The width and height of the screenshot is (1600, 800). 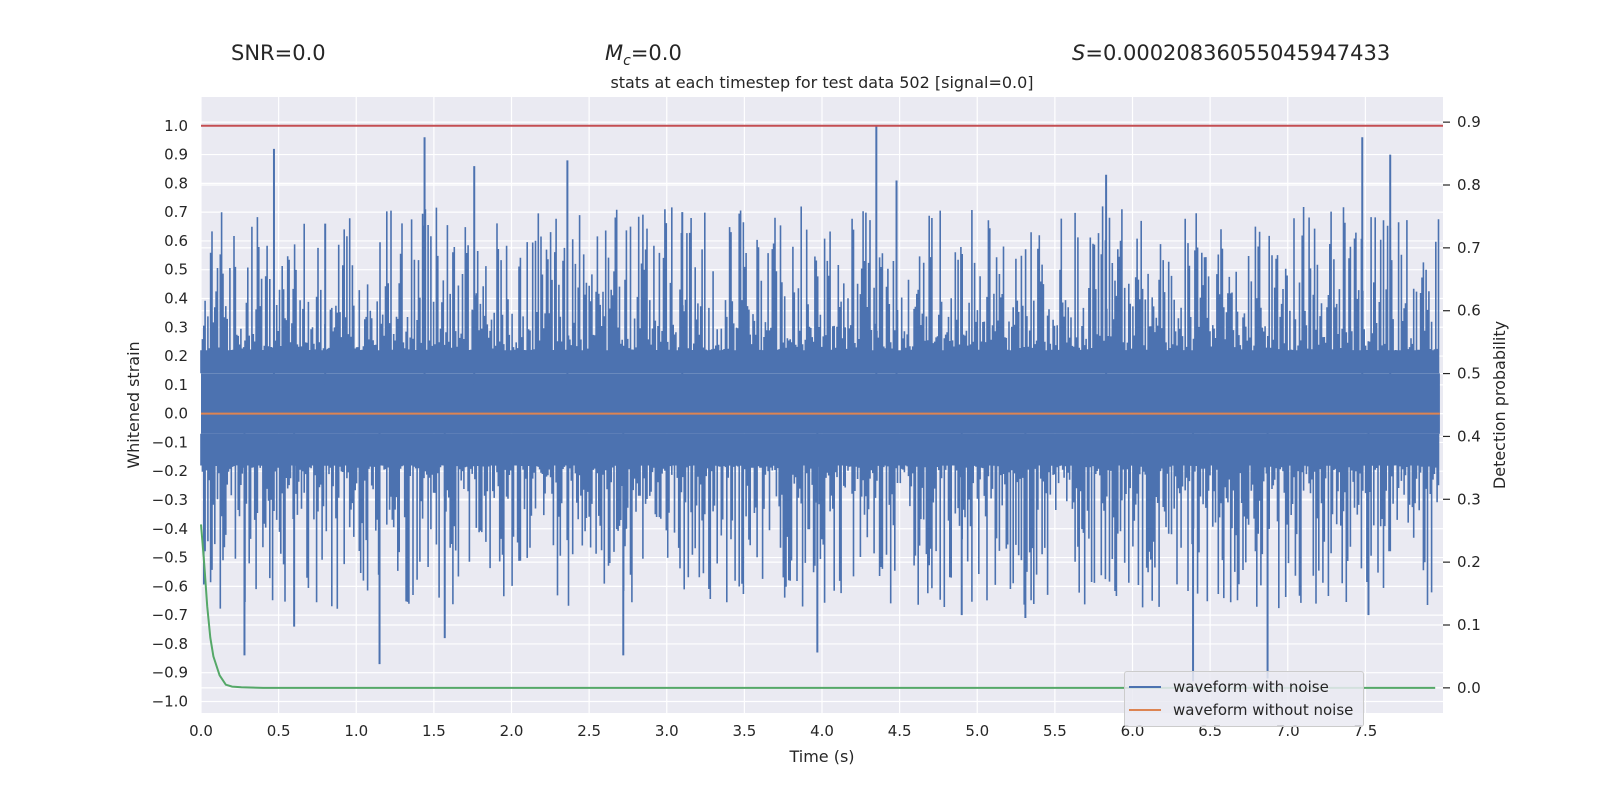 I want to click on y-tick-label: 1.0, so click(x=176, y=126).